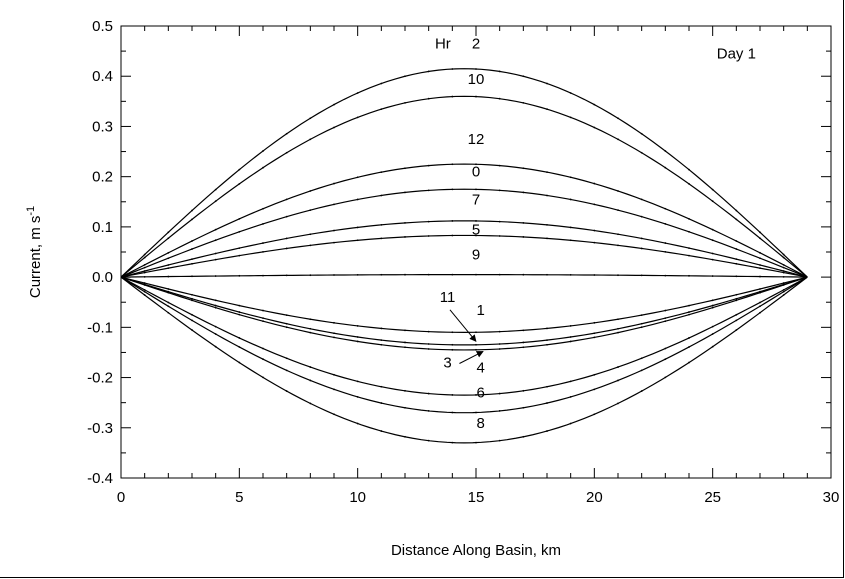 The height and width of the screenshot is (579, 845). I want to click on y-axis-title-main: Current, m s, so click(35, 257).